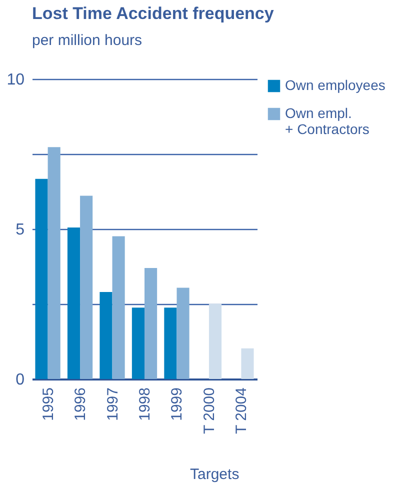 The width and height of the screenshot is (419, 485). Describe the element at coordinates (327, 121) in the screenshot. I see `legend-label: Own empl. + Contractors` at that location.